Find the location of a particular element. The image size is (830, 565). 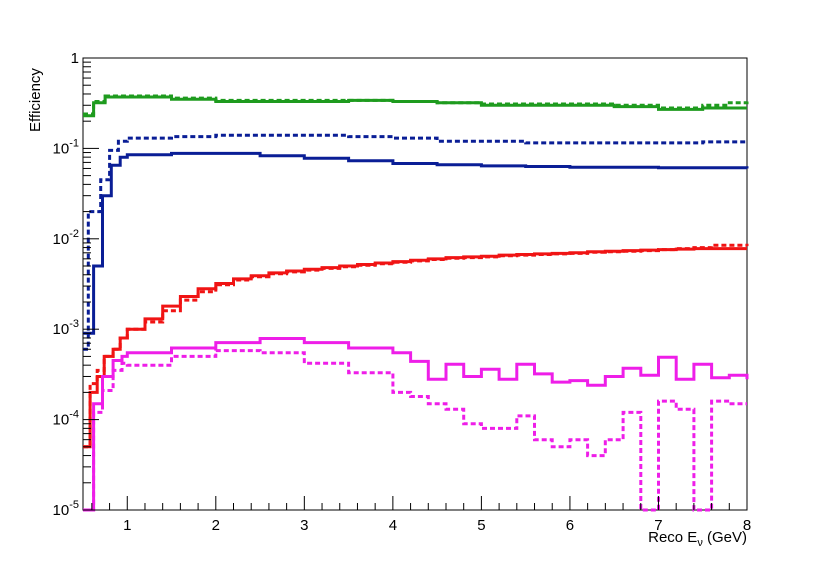

y-tick-label: 1 is located at coordinates (75, 58).